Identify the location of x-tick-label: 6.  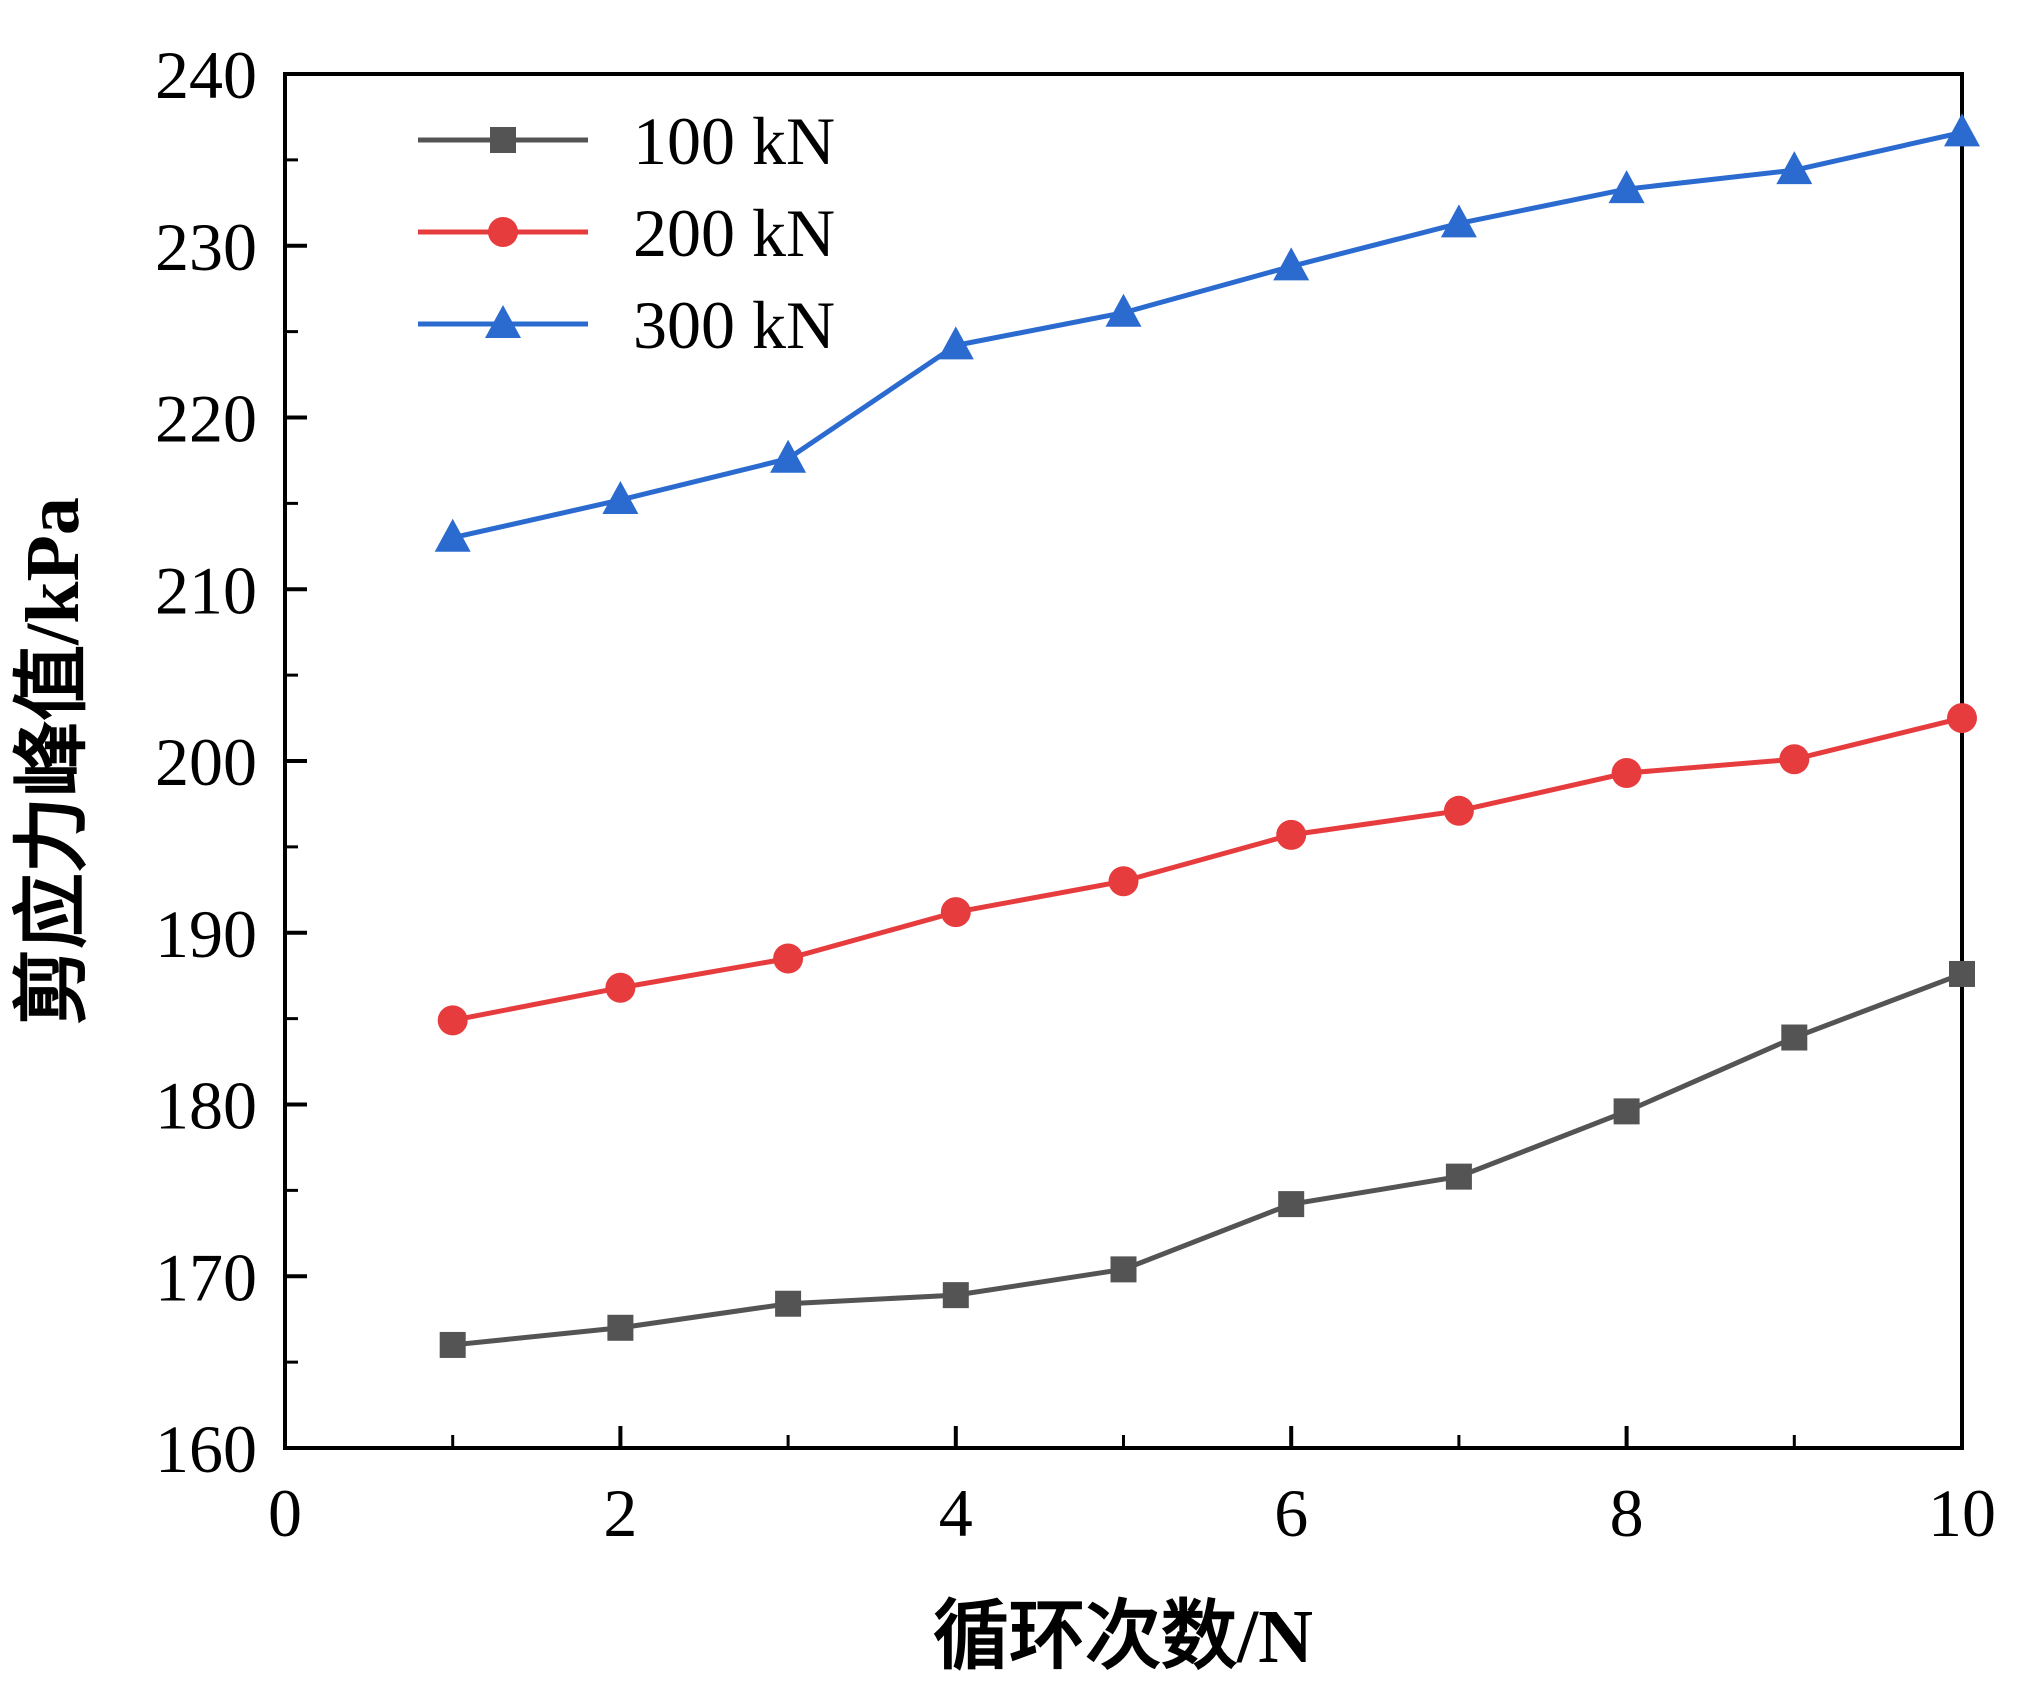
(1291, 1513).